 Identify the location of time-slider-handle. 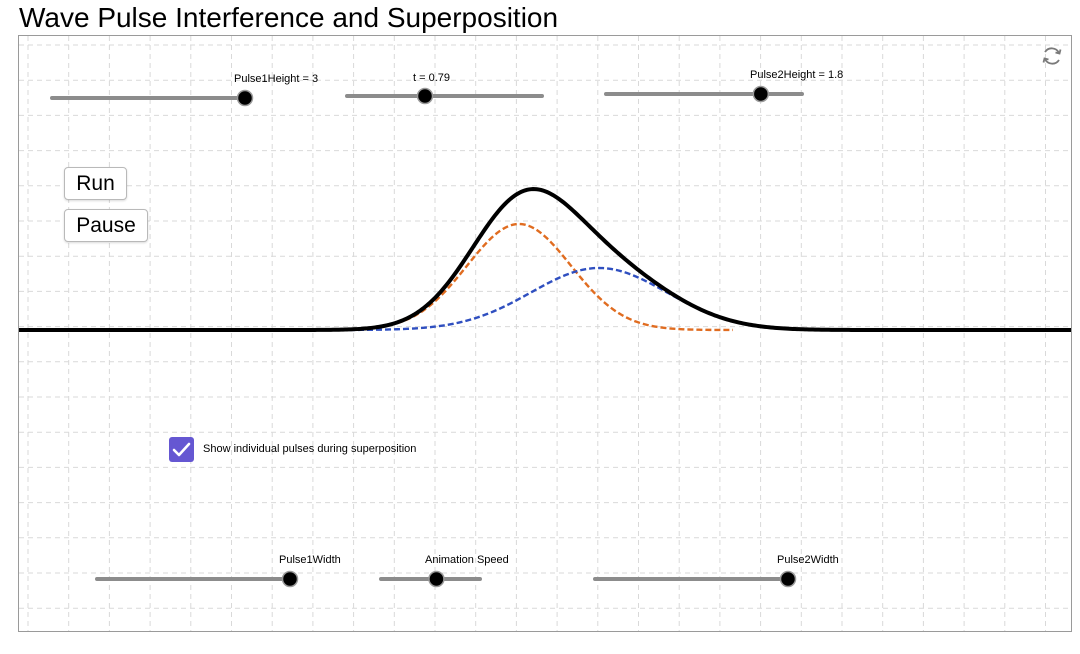
(425, 96).